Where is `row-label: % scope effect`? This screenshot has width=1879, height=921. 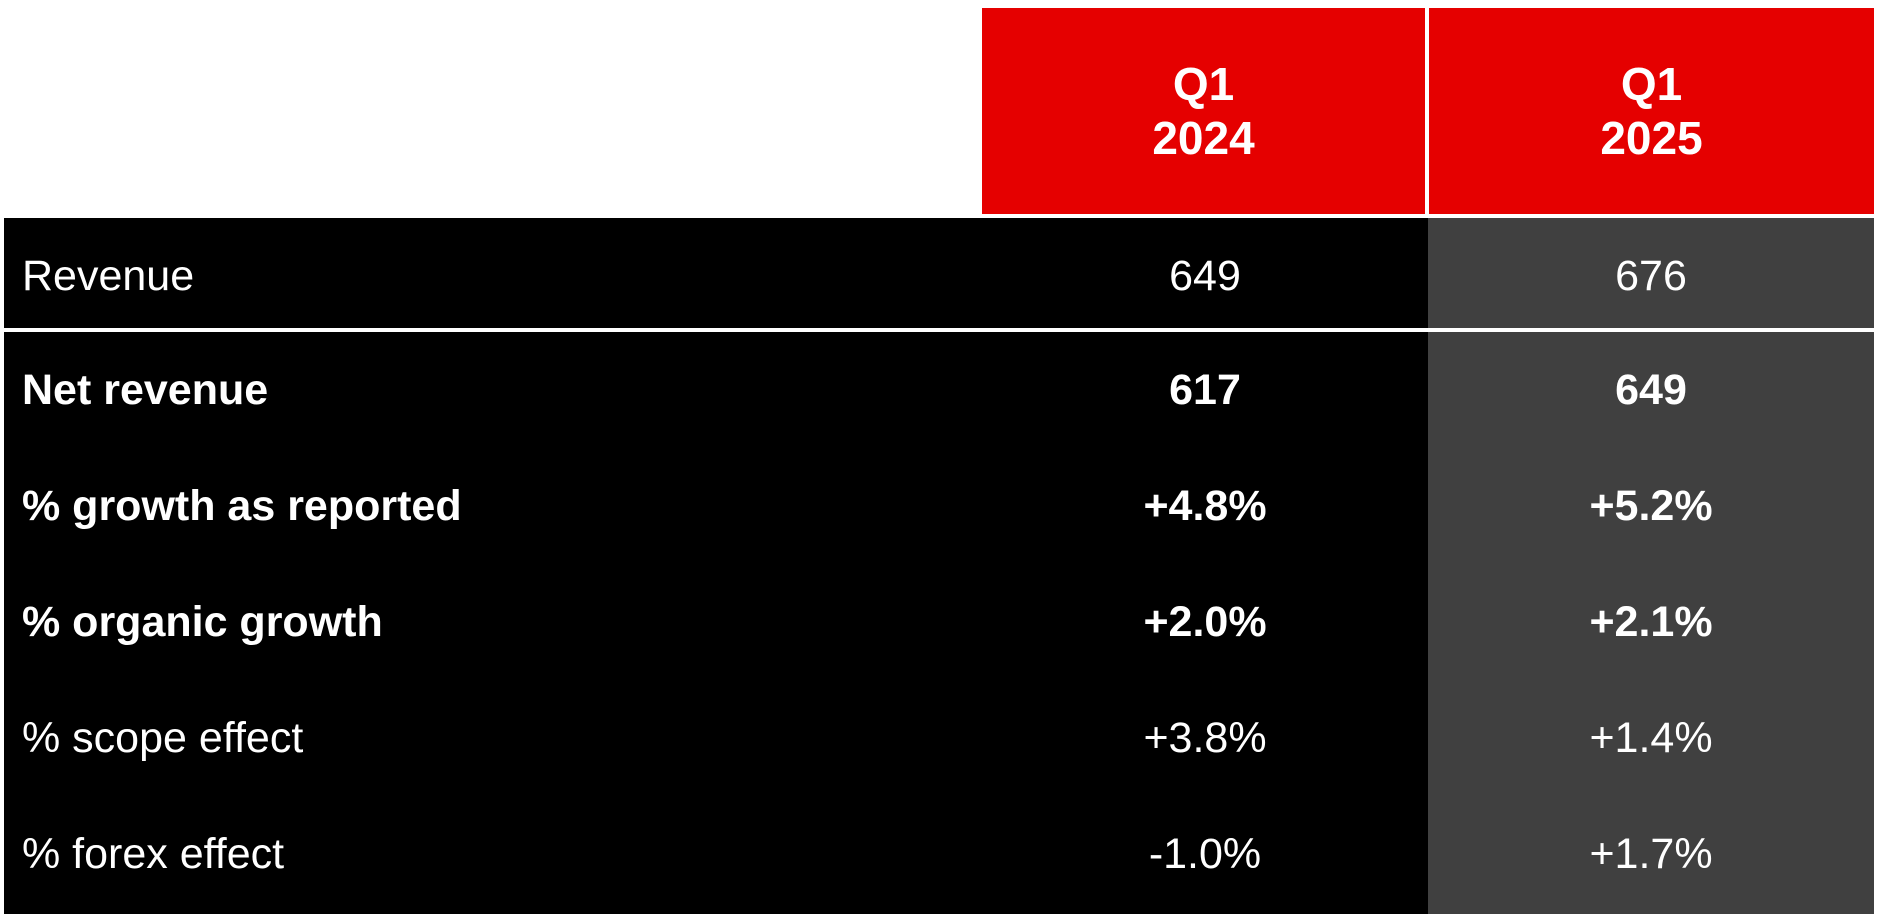
row-label: % scope effect is located at coordinates (163, 737).